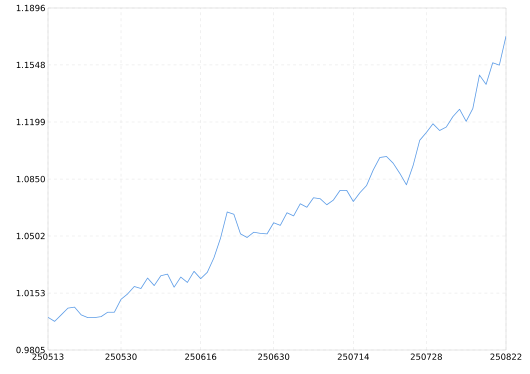 The height and width of the screenshot is (374, 530). Describe the element at coordinates (30, 65) in the screenshot. I see `y-tick-label: 1.1548` at that location.